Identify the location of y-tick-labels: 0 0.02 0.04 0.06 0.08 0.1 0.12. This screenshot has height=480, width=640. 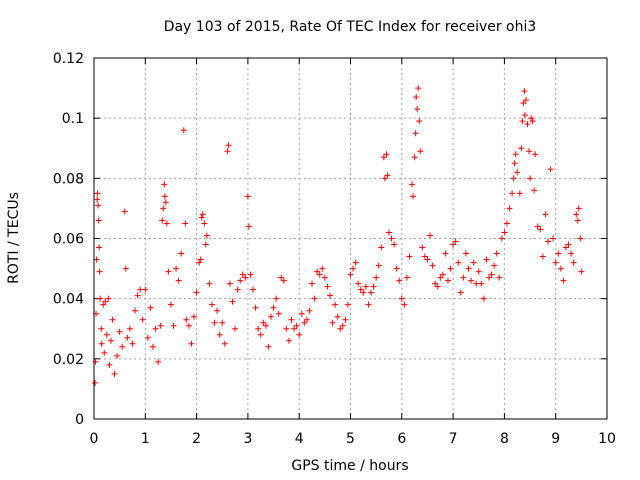
(68, 239).